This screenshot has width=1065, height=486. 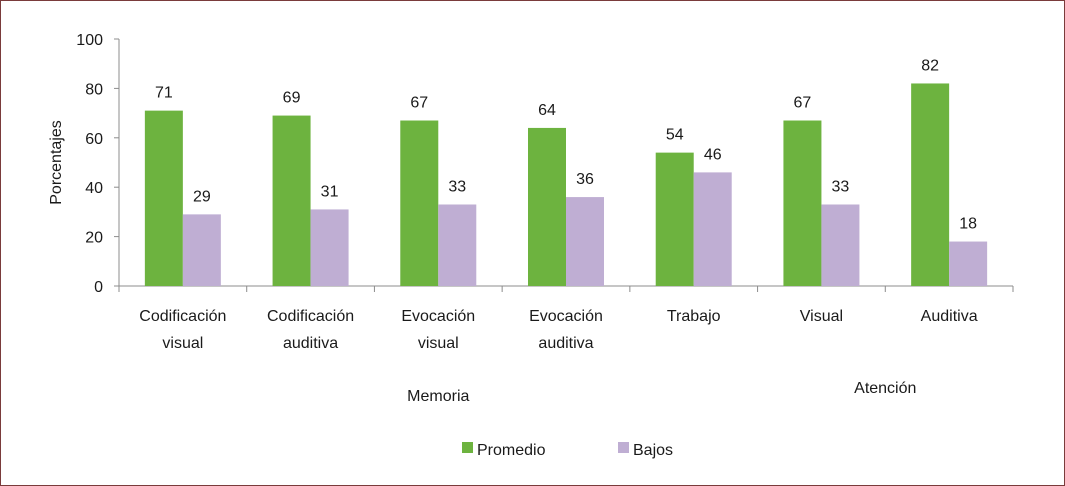 I want to click on group-label: Atención, so click(x=885, y=388).